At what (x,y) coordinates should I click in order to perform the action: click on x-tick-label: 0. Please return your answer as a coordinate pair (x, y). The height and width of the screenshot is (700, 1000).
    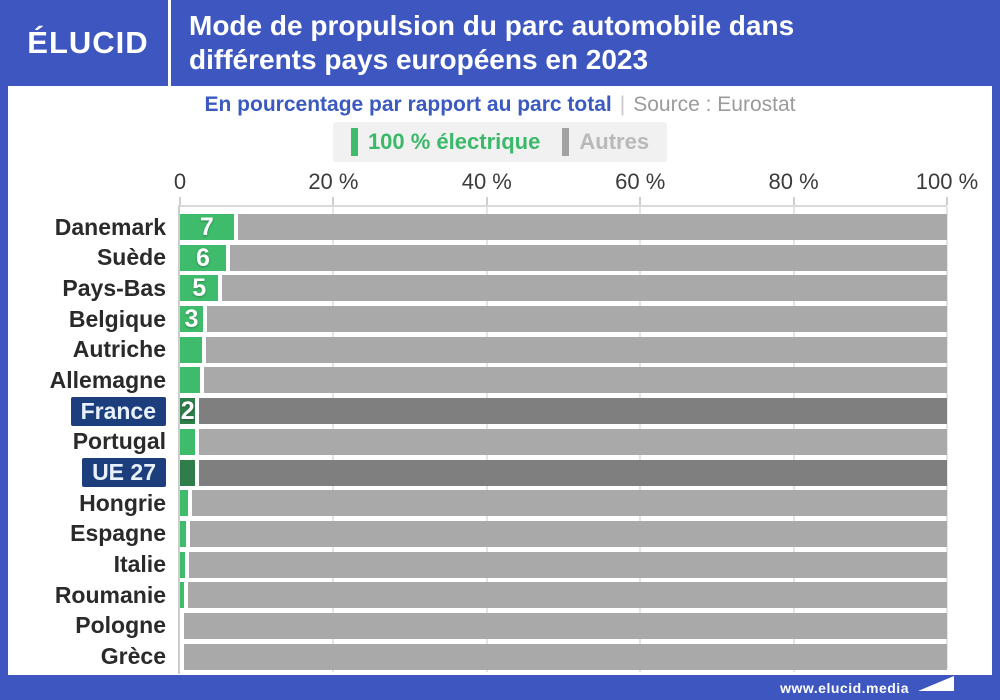
    Looking at the image, I should click on (180, 181).